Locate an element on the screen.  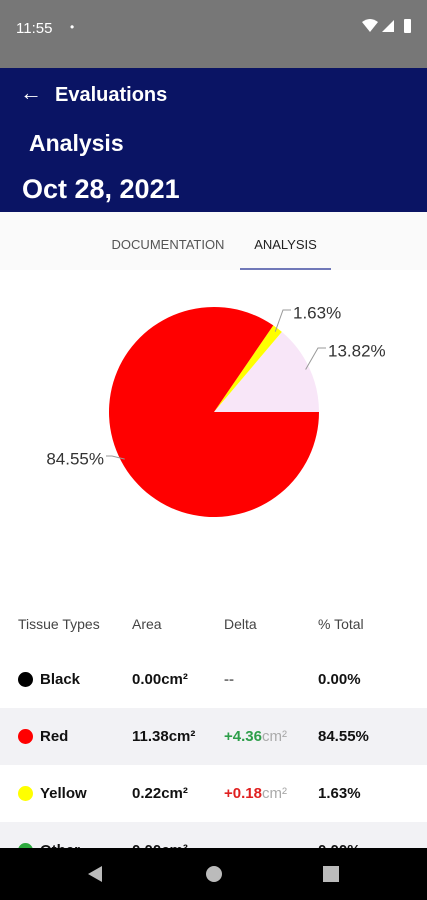
column-header: % Total is located at coordinates (341, 624).